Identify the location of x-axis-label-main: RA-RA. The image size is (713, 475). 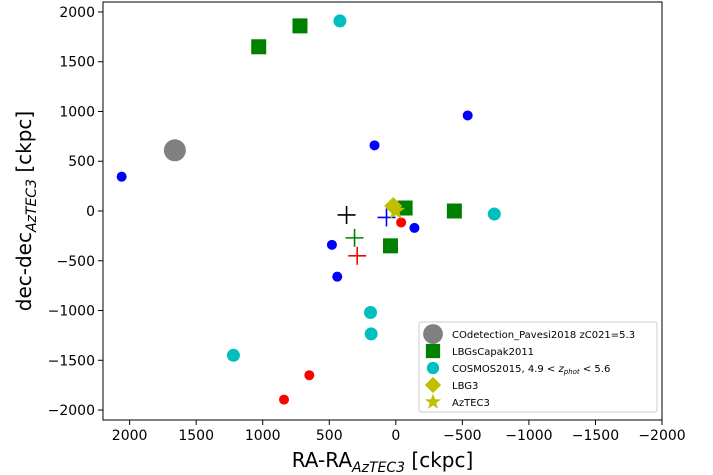
(322, 460).